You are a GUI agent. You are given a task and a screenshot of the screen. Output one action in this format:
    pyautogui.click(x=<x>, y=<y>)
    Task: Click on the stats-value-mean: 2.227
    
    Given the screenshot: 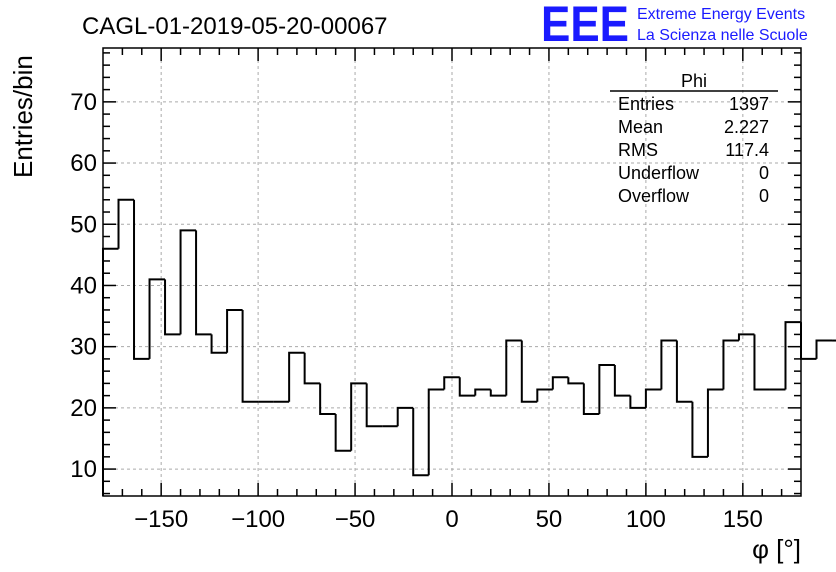 What is the action you would take?
    pyautogui.click(x=746, y=127)
    